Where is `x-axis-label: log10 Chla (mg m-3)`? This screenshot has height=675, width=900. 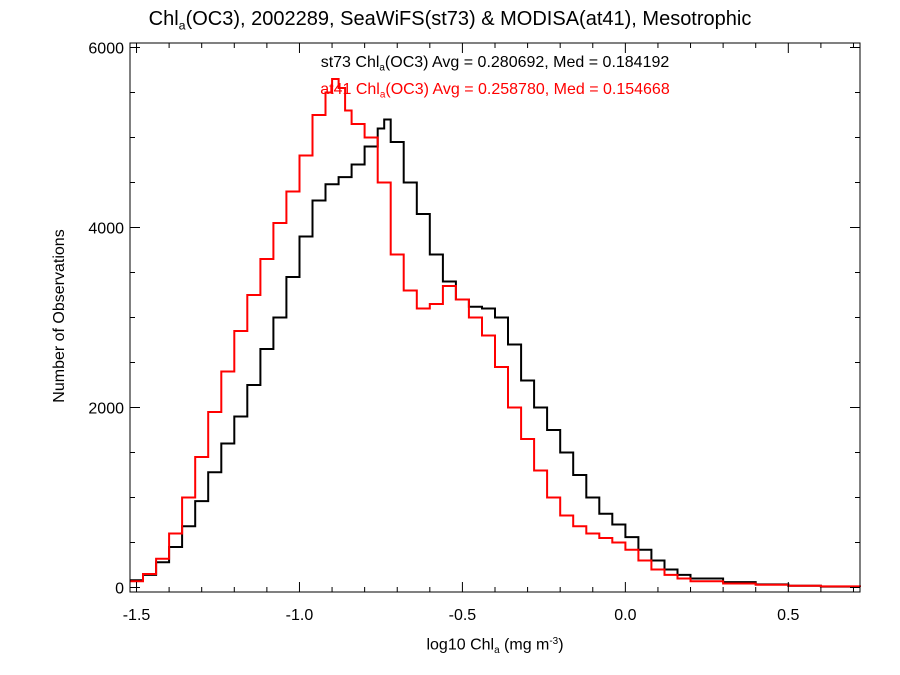
x-axis-label: log10 Chla (mg m-3) is located at coordinates (495, 646).